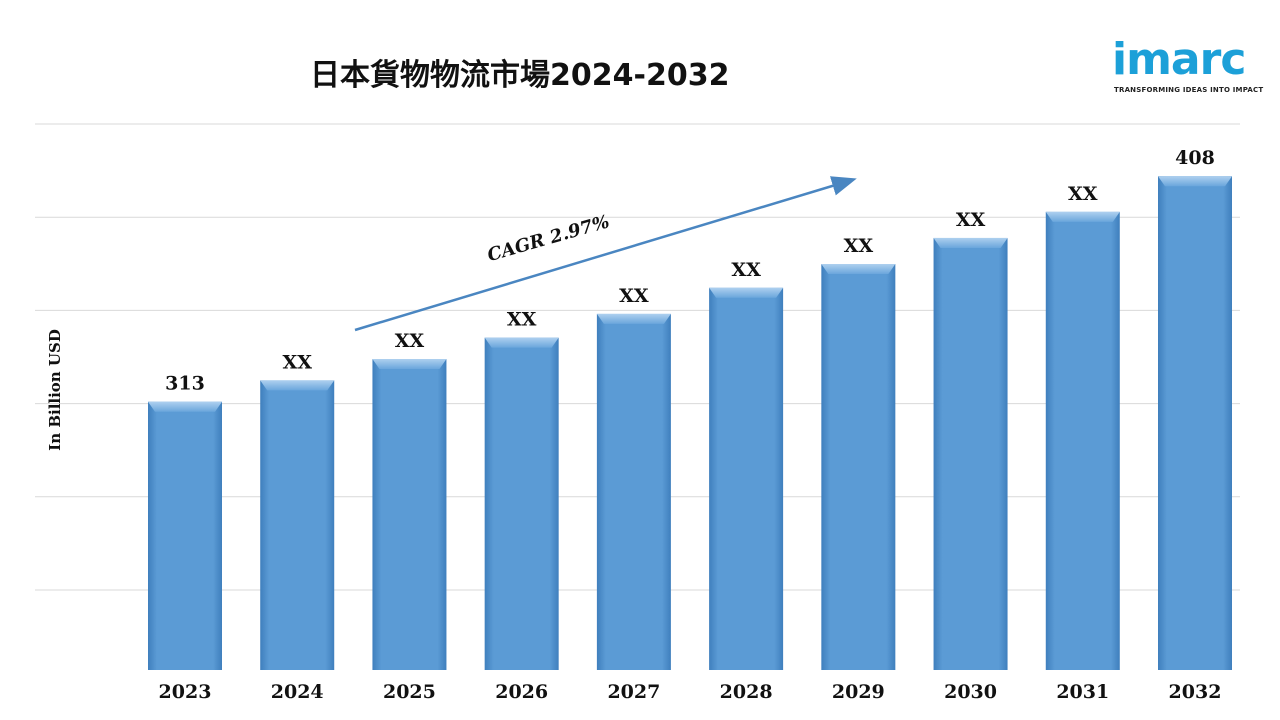  What do you see at coordinates (746, 478) in the screenshot?
I see `bar-2028` at bounding box center [746, 478].